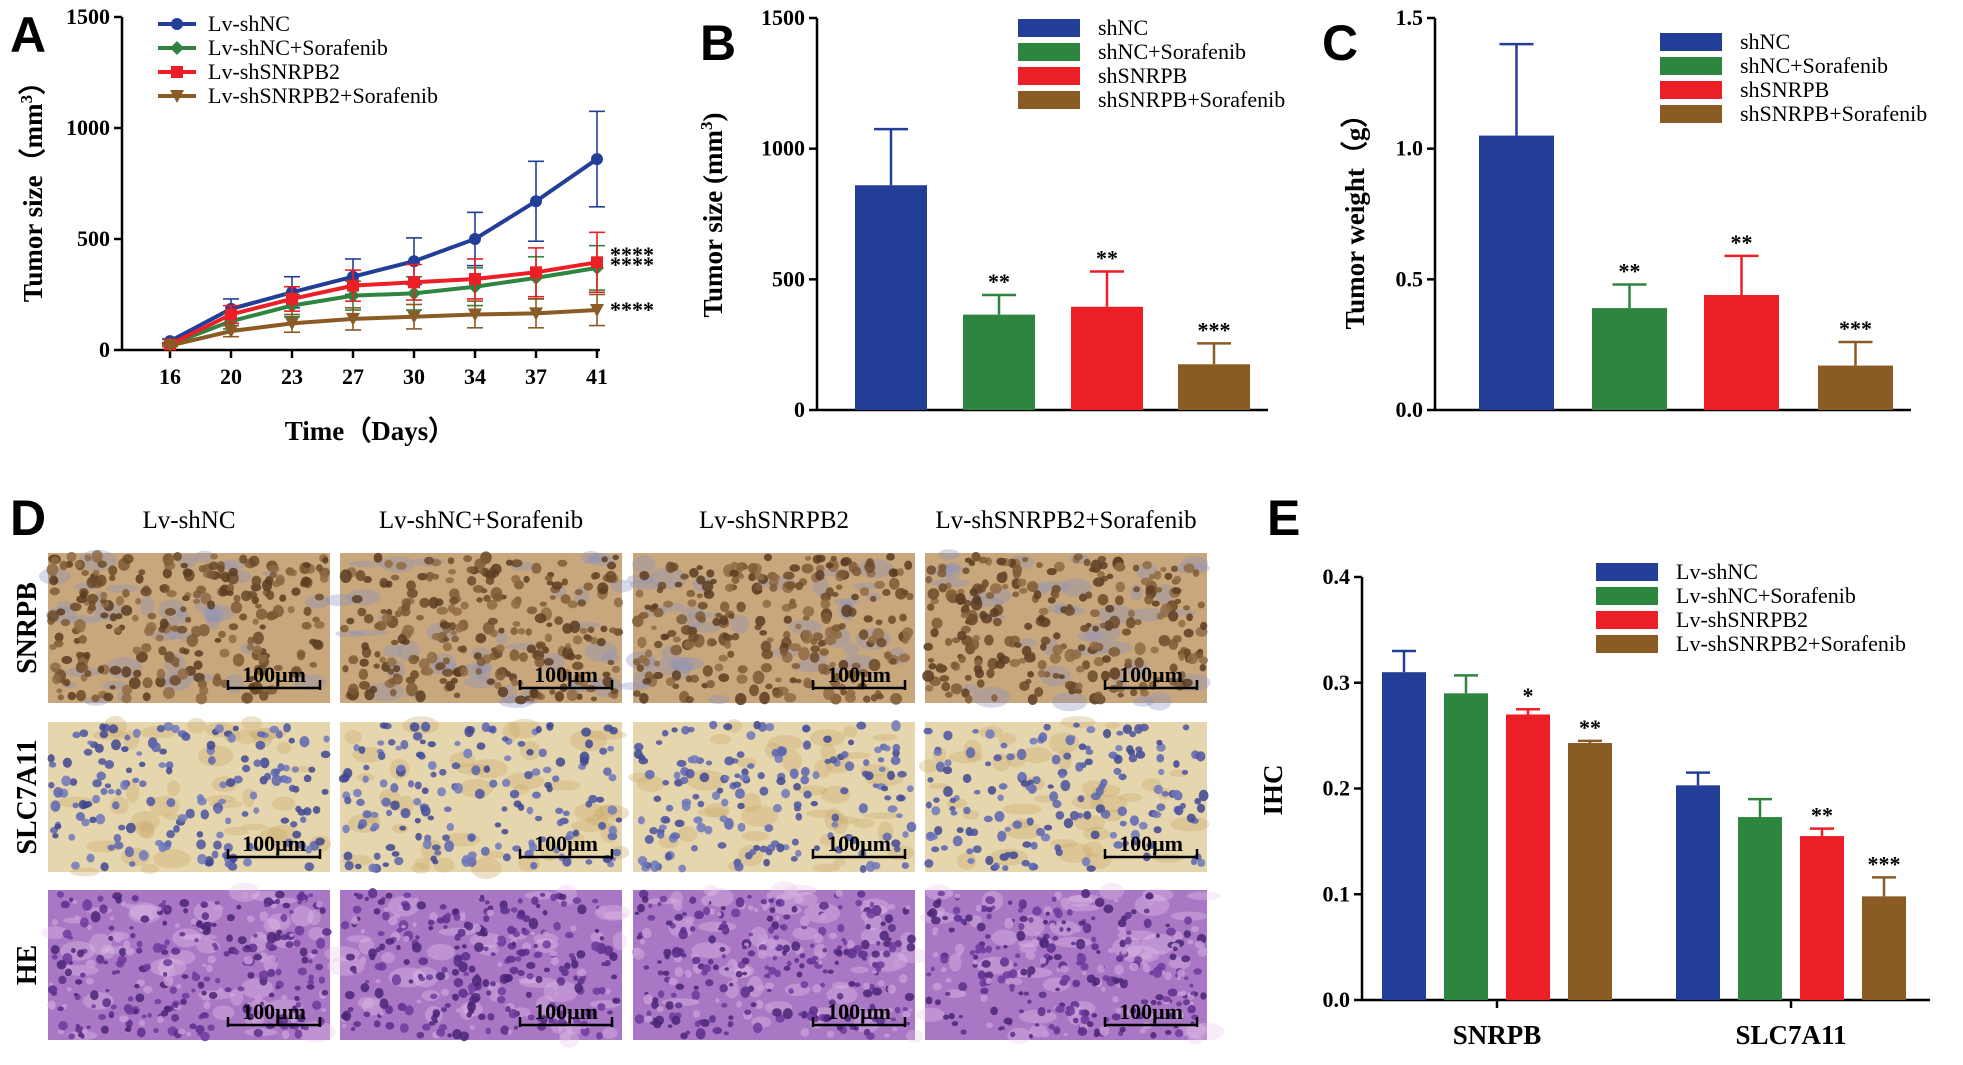  What do you see at coordinates (292, 376) in the screenshot?
I see `x-tick-label: 23` at bounding box center [292, 376].